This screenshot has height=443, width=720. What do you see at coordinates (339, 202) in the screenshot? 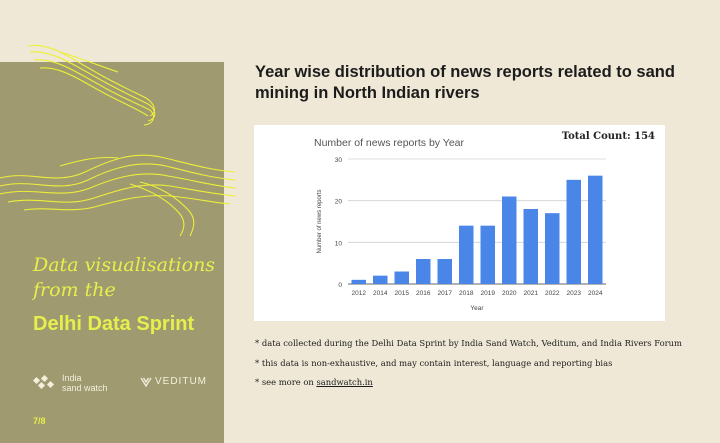
I see `y-tick-label: 20` at bounding box center [339, 202].